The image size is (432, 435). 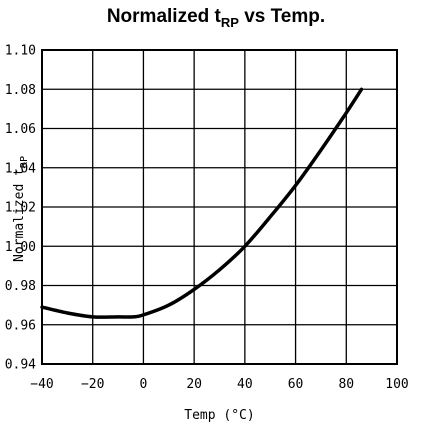 What do you see at coordinates (346, 384) in the screenshot?
I see `x-tick-label: 80` at bounding box center [346, 384].